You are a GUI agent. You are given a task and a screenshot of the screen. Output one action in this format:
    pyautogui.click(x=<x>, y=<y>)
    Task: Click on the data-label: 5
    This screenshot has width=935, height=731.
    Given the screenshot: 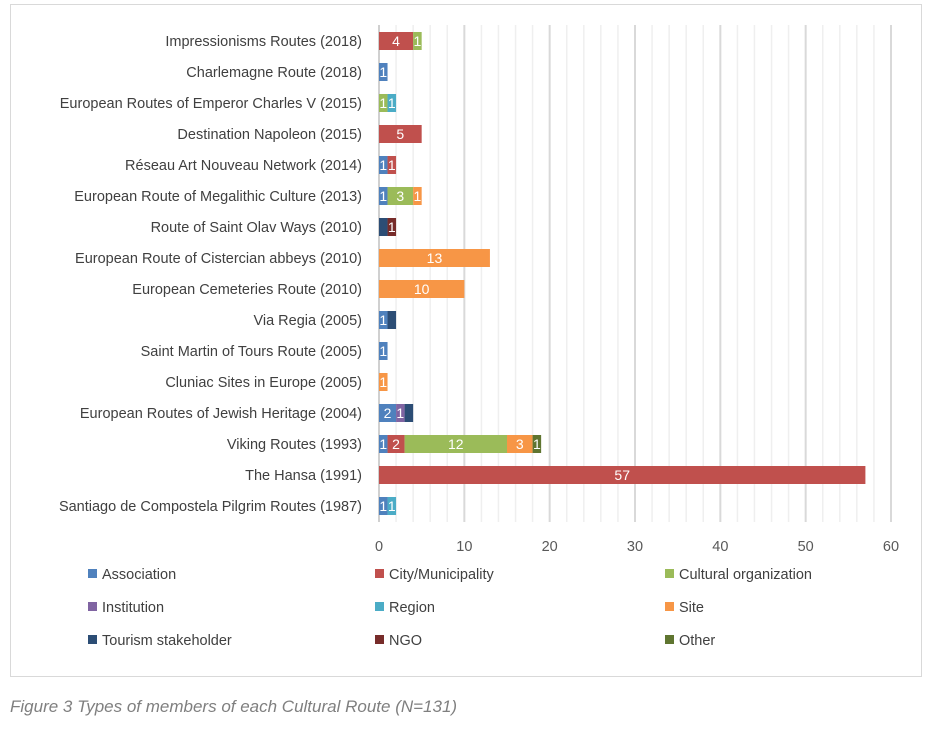 What is the action you would take?
    pyautogui.click(x=400, y=134)
    